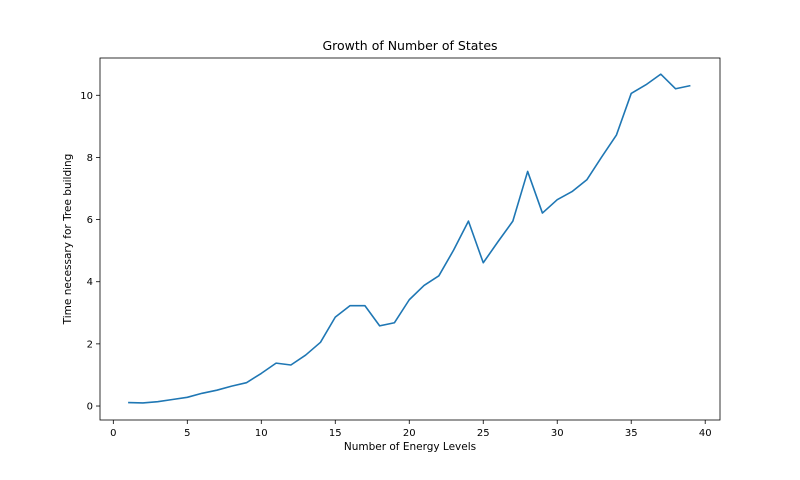 The height and width of the screenshot is (480, 800). What do you see at coordinates (113, 433) in the screenshot?
I see `x-tick-label: 0` at bounding box center [113, 433].